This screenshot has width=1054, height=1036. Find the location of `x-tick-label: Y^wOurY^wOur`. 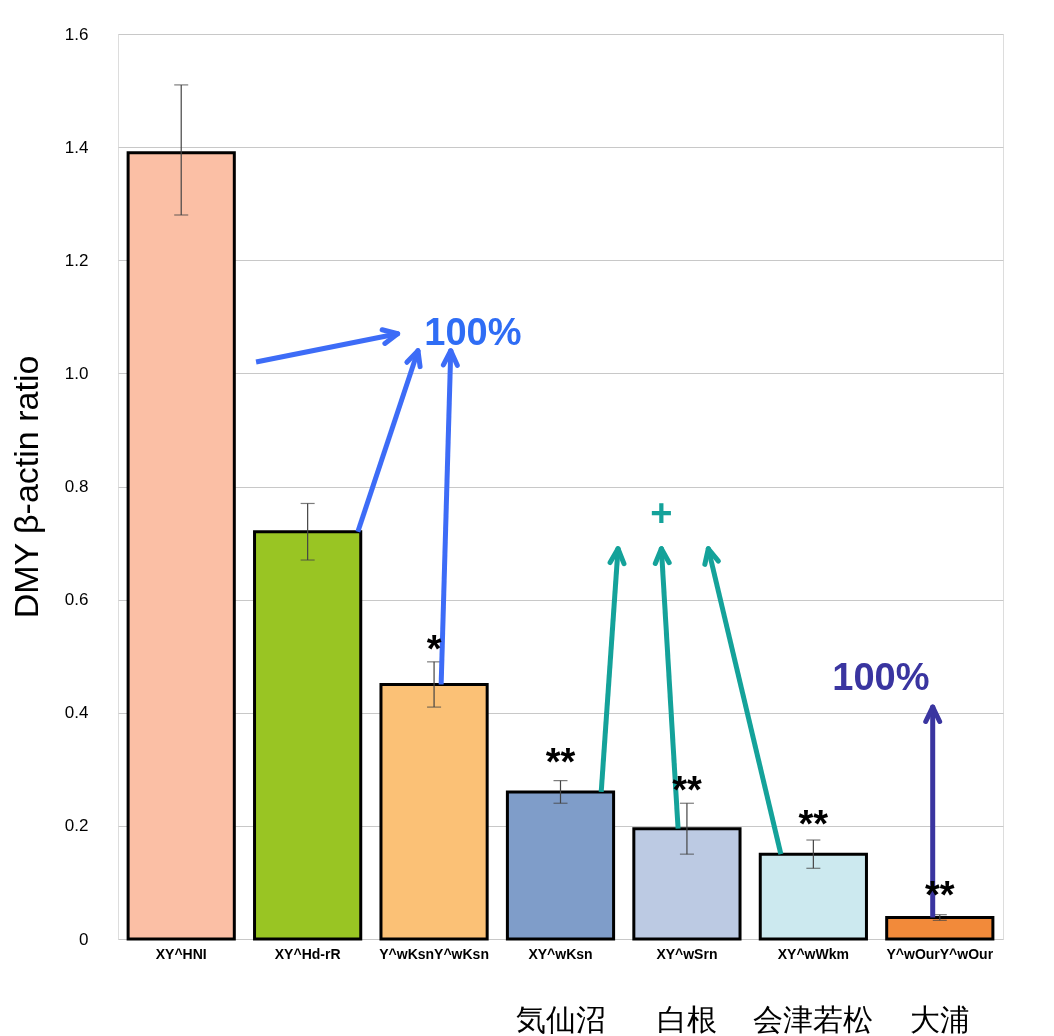

x-tick-label: Y^wOurY^wOur is located at coordinates (940, 953).